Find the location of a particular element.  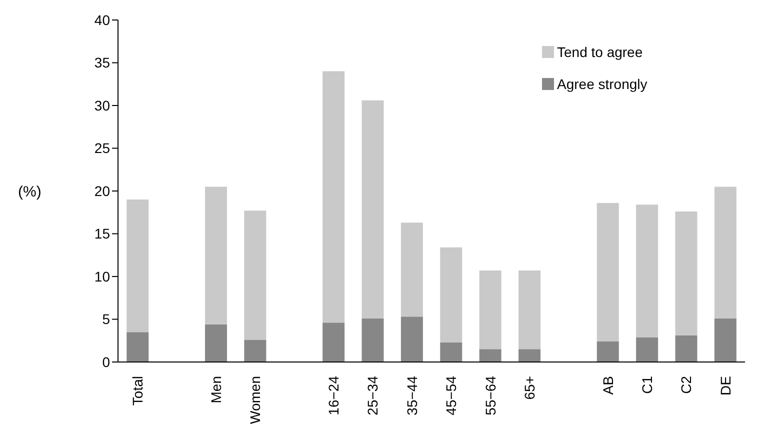

y-tick-label: 40 is located at coordinates (102, 20).